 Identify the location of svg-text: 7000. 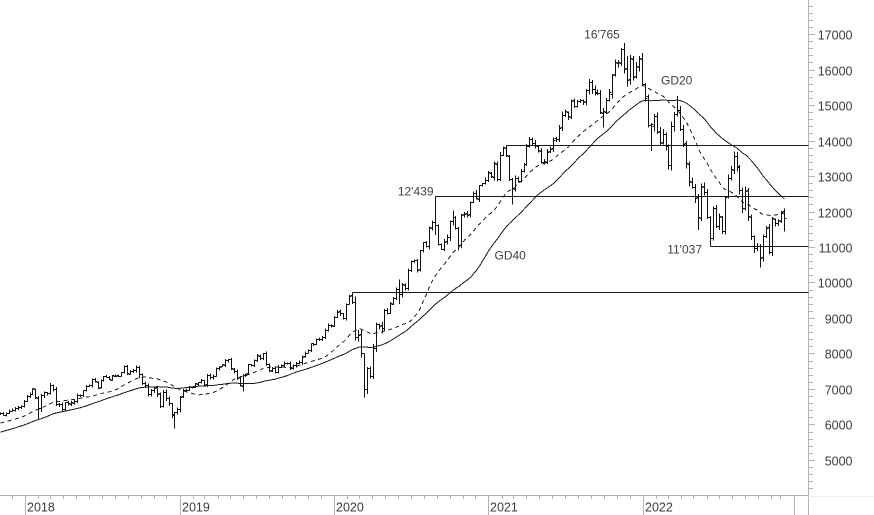
(839, 391).